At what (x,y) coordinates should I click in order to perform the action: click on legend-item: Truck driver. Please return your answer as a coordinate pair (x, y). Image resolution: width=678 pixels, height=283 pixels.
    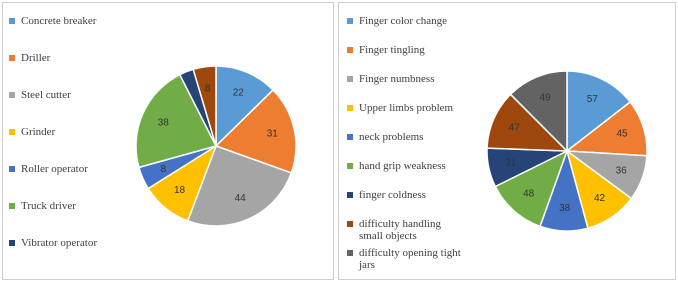
    Looking at the image, I should click on (64, 206).